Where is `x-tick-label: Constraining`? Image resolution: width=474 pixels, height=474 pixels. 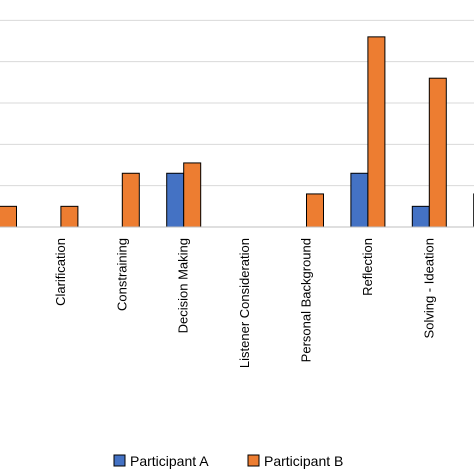
x-tick-label: Constraining is located at coordinates (121, 274).